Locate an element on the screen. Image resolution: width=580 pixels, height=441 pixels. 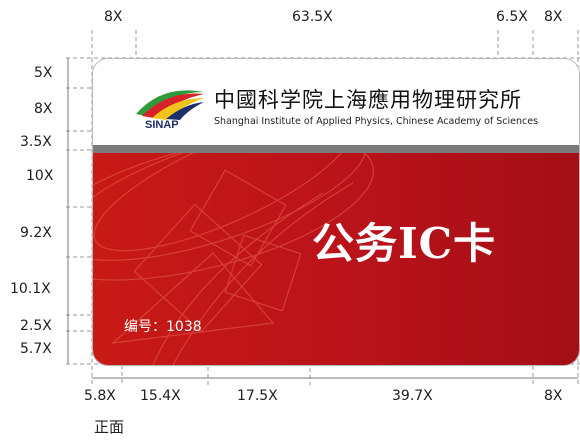
dim-left-bottom-margin: 5.7X is located at coordinates (36, 349).